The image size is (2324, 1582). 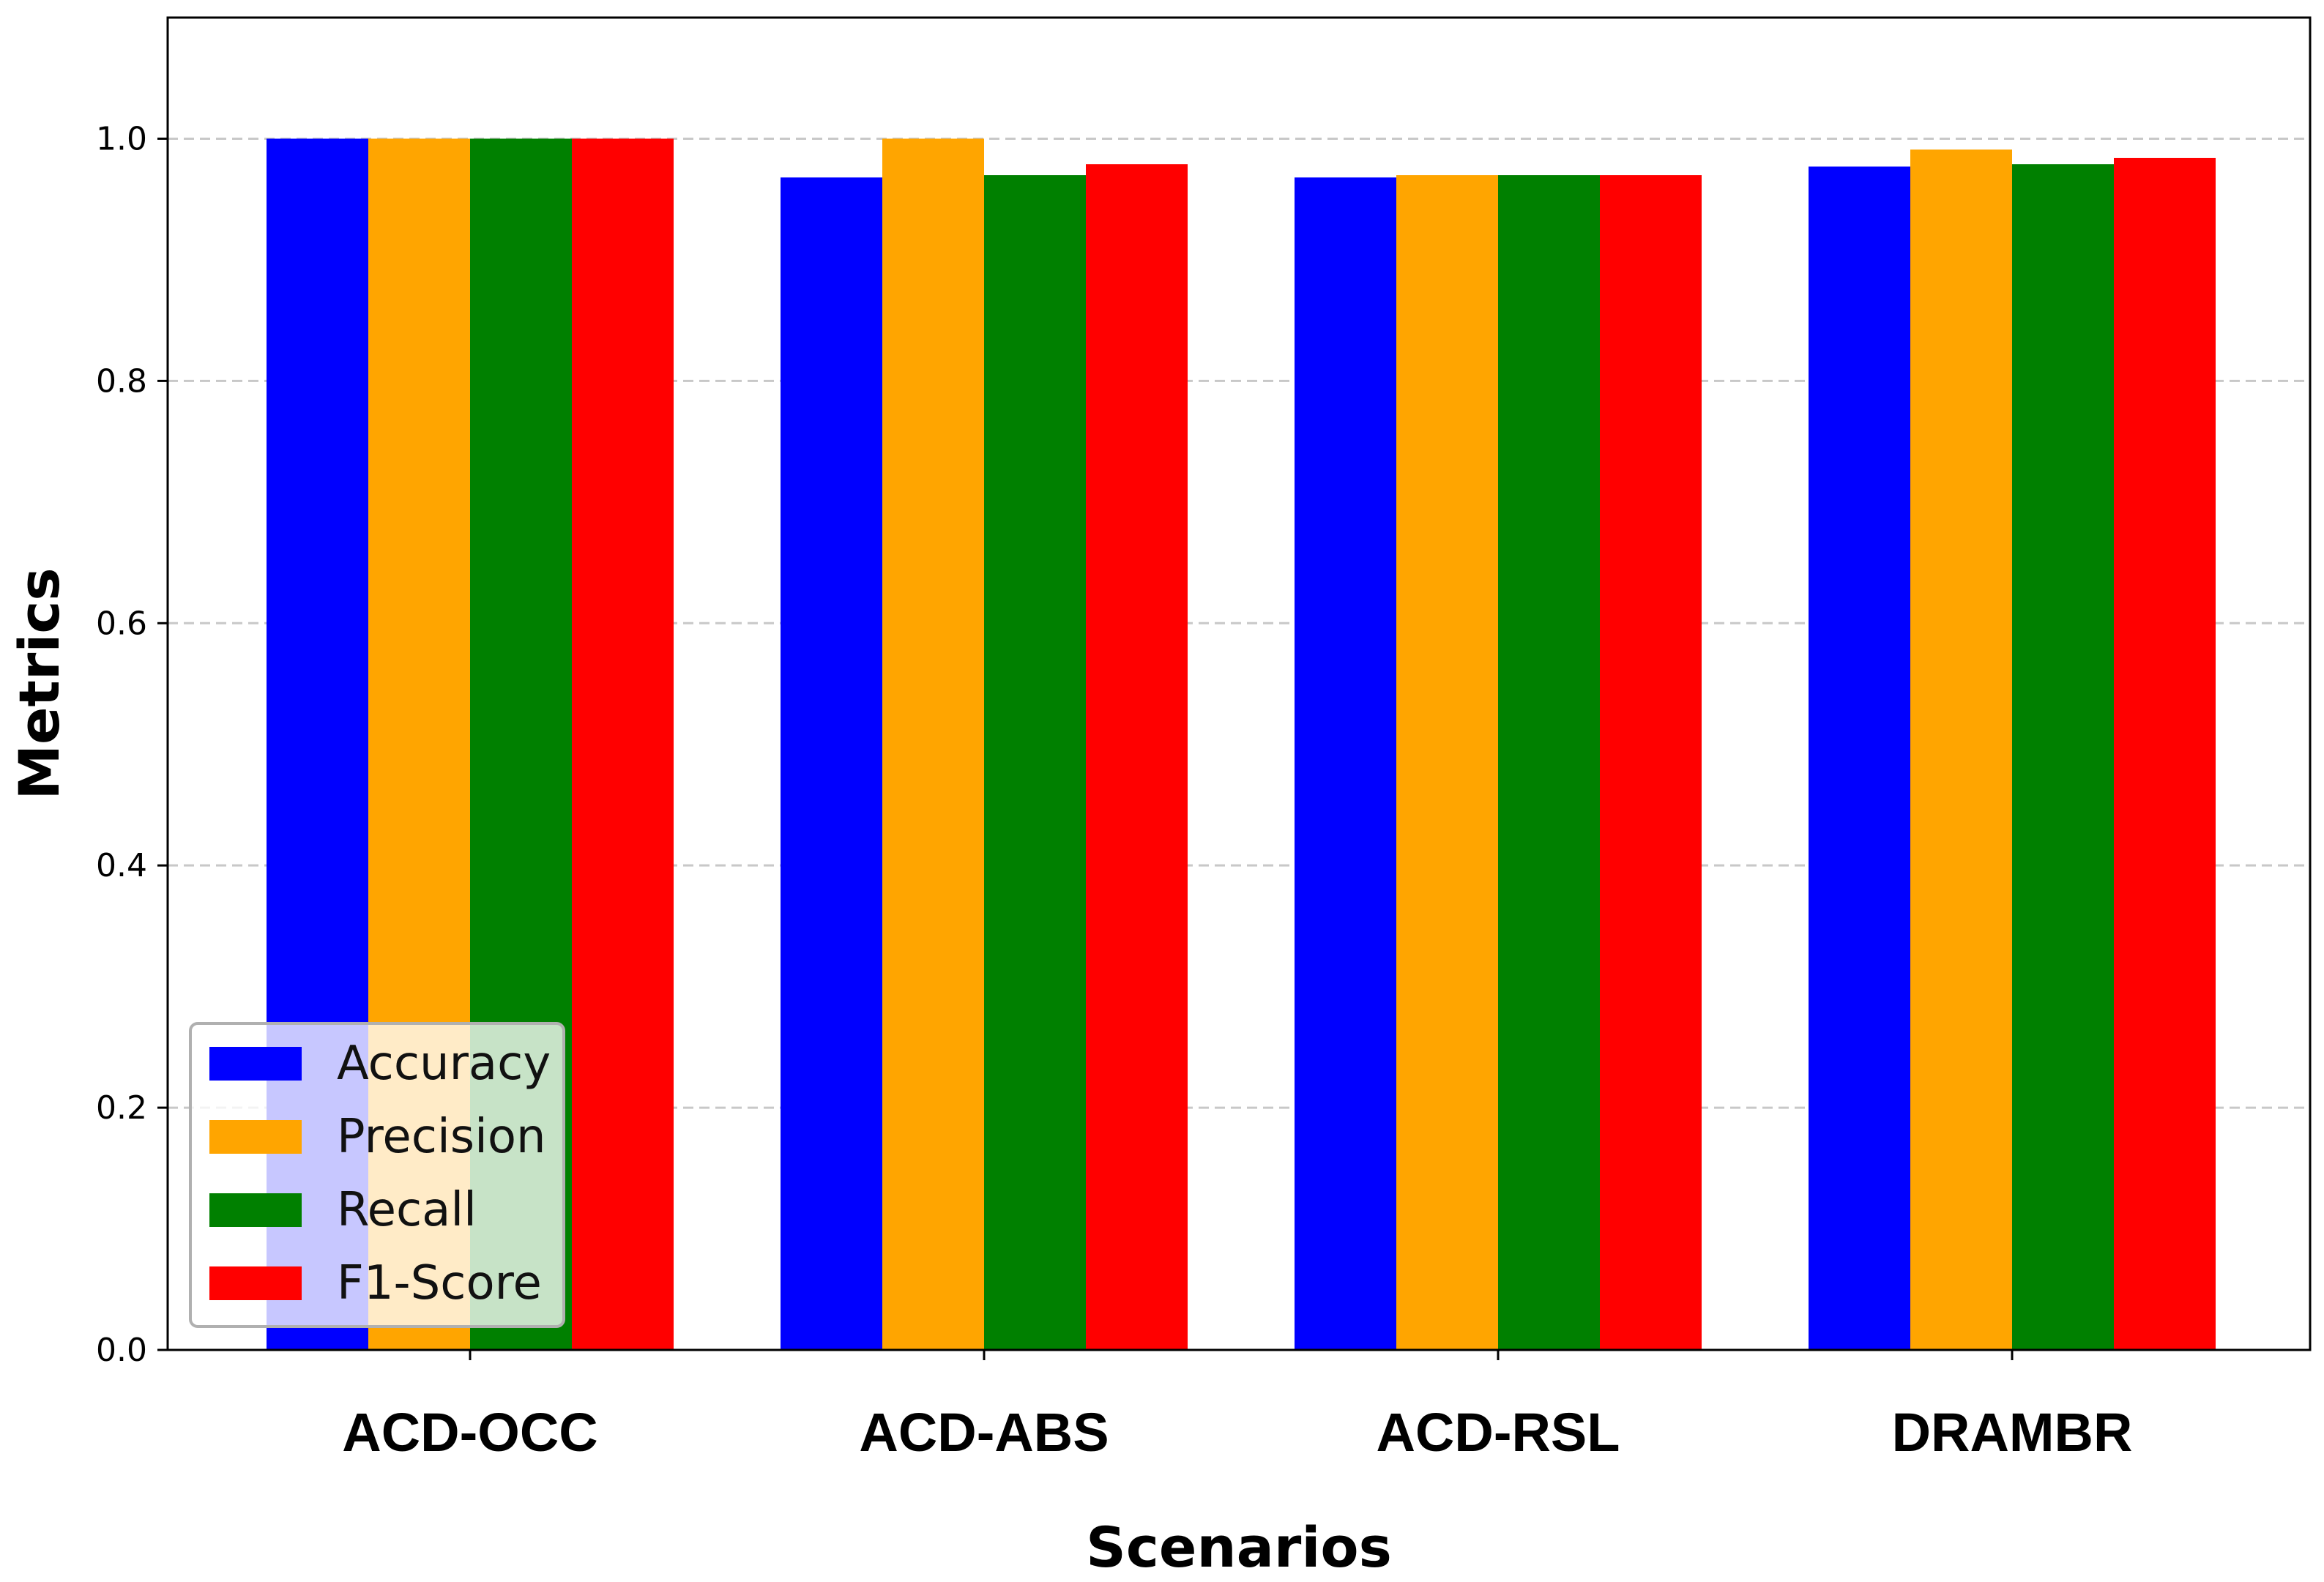 What do you see at coordinates (2012, 1432) in the screenshot?
I see `x-tick-label: DRAMBR` at bounding box center [2012, 1432].